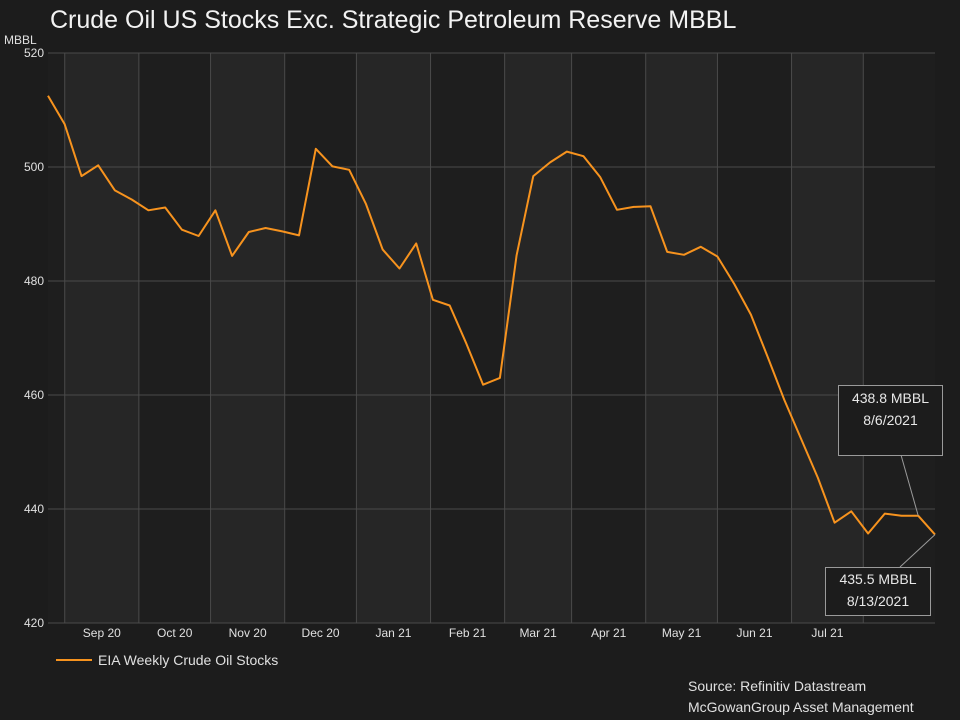 This screenshot has width=960, height=720. What do you see at coordinates (754, 633) in the screenshot?
I see `x-tick-label: Jun 21` at bounding box center [754, 633].